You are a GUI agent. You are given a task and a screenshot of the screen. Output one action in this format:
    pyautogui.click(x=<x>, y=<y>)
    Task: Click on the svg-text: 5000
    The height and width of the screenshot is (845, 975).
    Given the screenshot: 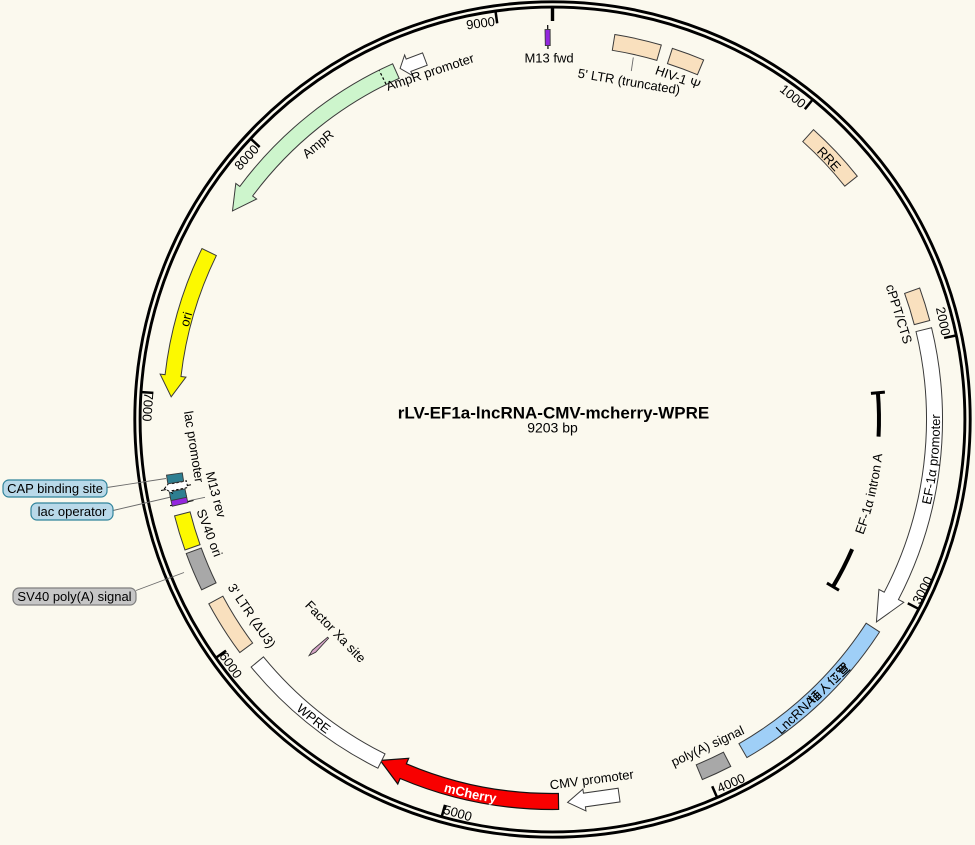 What is the action you would take?
    pyautogui.click(x=458, y=813)
    